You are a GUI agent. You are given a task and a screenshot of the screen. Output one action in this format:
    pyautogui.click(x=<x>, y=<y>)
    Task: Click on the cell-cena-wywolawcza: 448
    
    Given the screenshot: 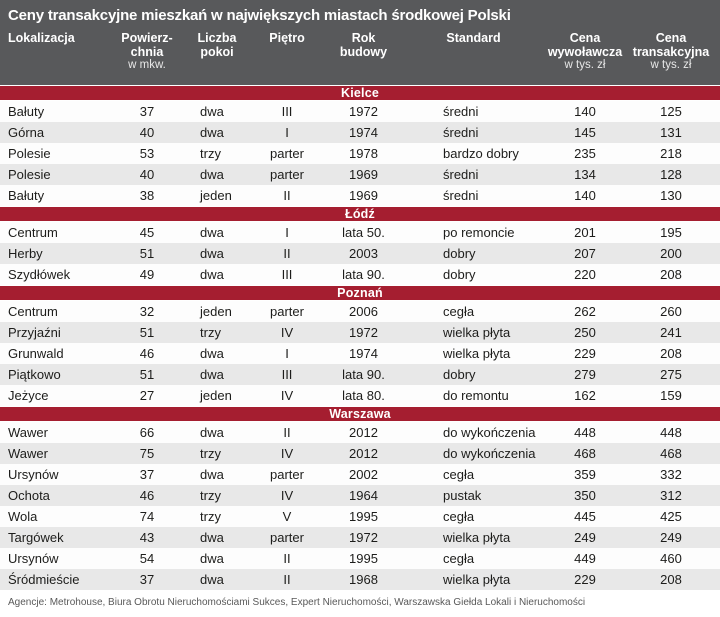 What is the action you would take?
    pyautogui.click(x=585, y=432)
    